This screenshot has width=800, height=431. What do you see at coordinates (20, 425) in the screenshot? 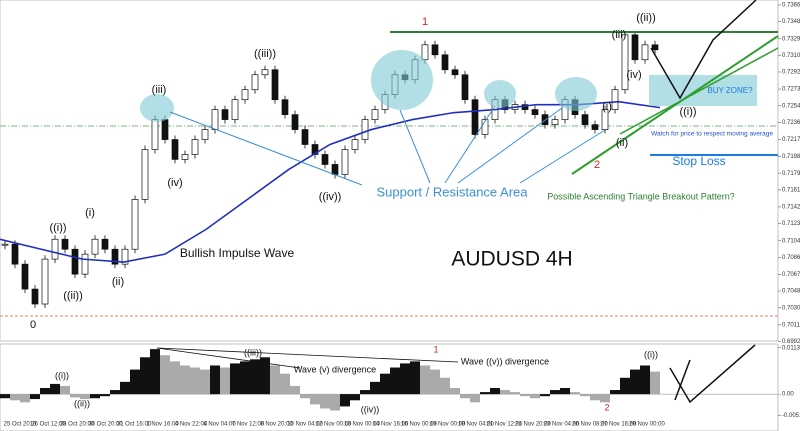
I see `x-tick-label: 25 Oct 2016` at bounding box center [20, 425].